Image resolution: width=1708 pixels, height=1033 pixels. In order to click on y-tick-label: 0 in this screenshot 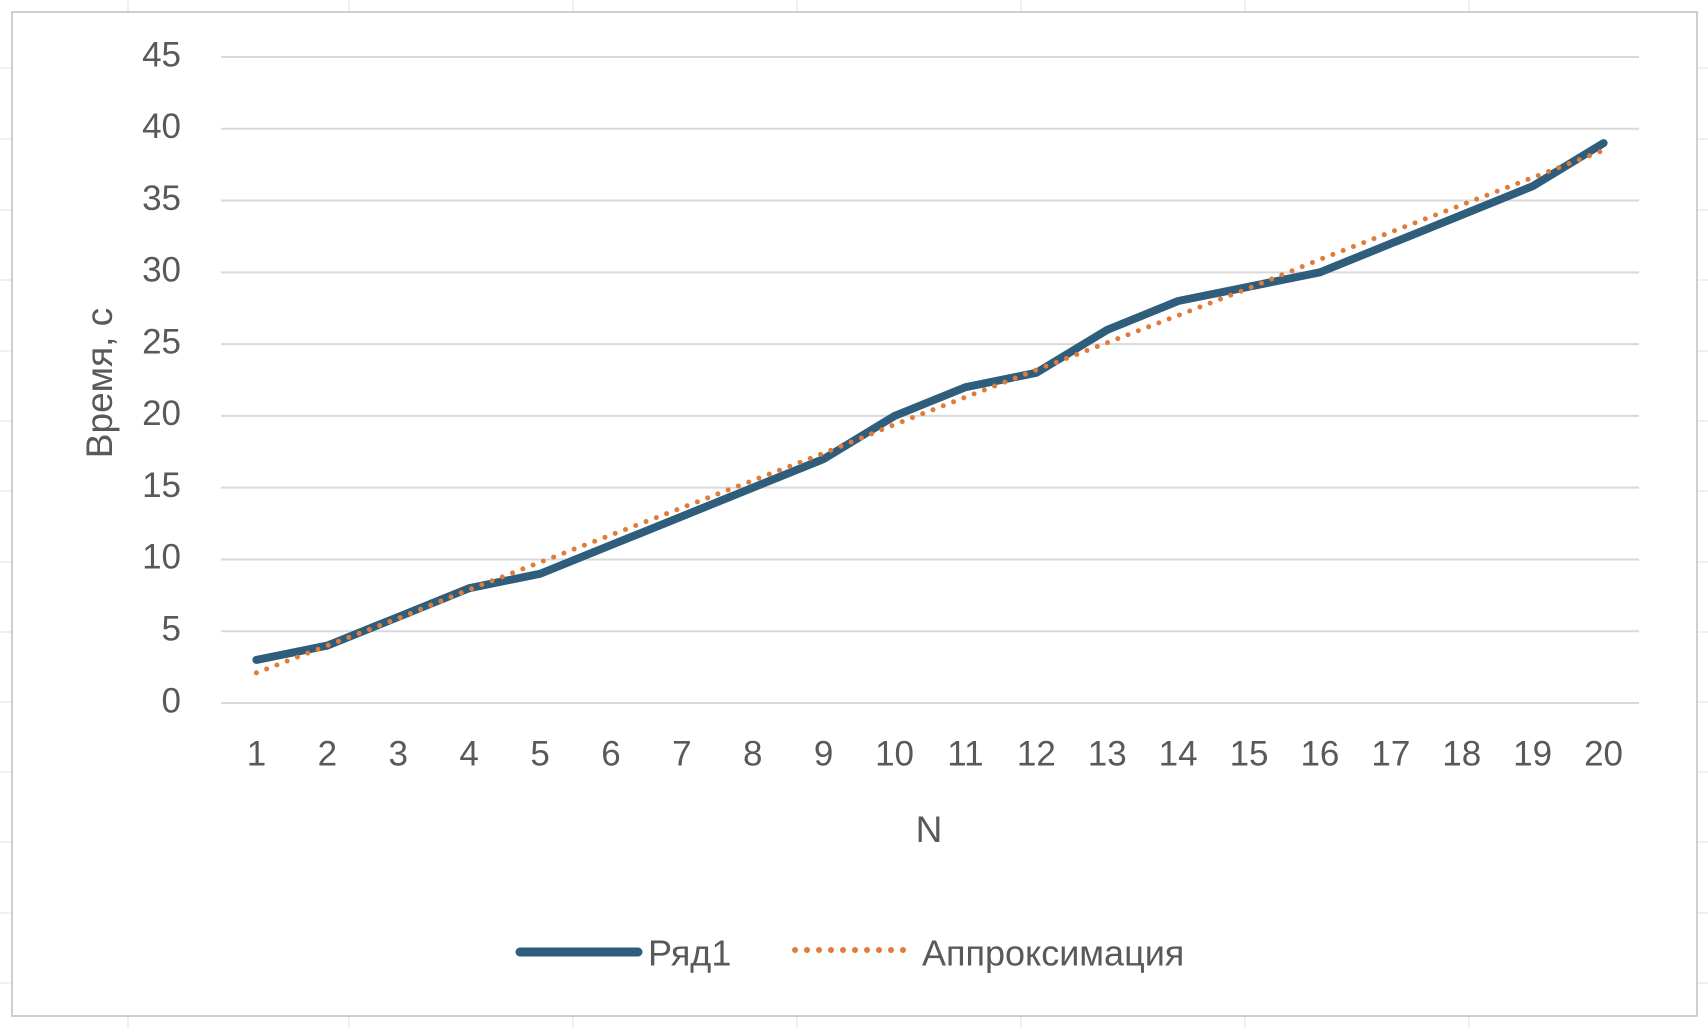, I will do `click(171, 700)`.